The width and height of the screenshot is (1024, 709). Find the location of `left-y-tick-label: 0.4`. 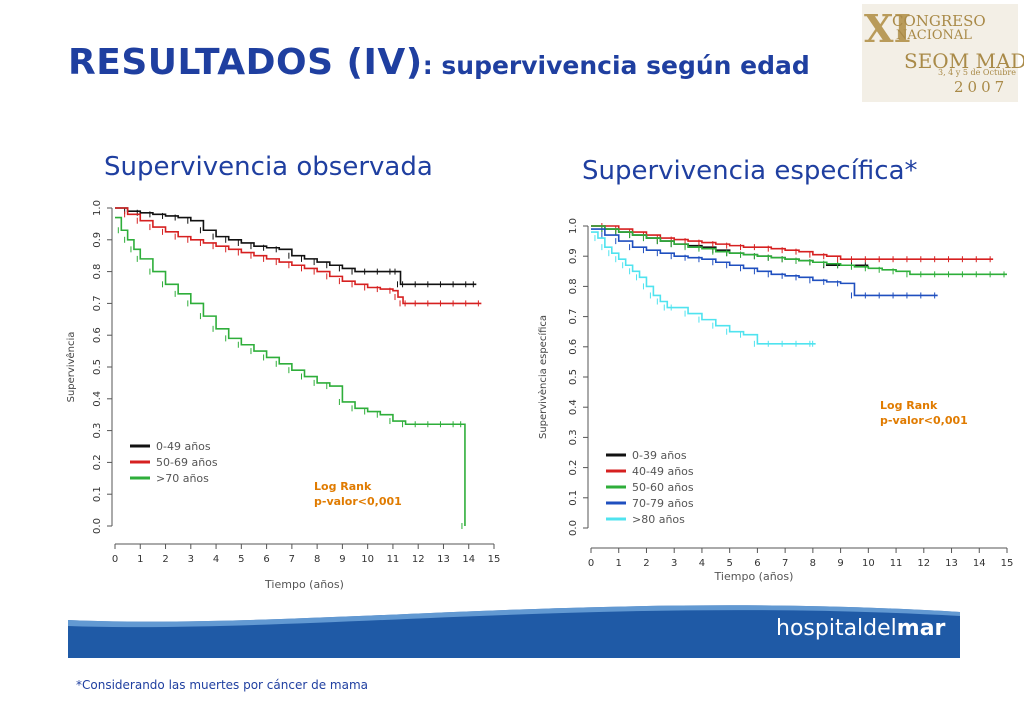

left-y-tick-label: 0.4 is located at coordinates (97, 399).